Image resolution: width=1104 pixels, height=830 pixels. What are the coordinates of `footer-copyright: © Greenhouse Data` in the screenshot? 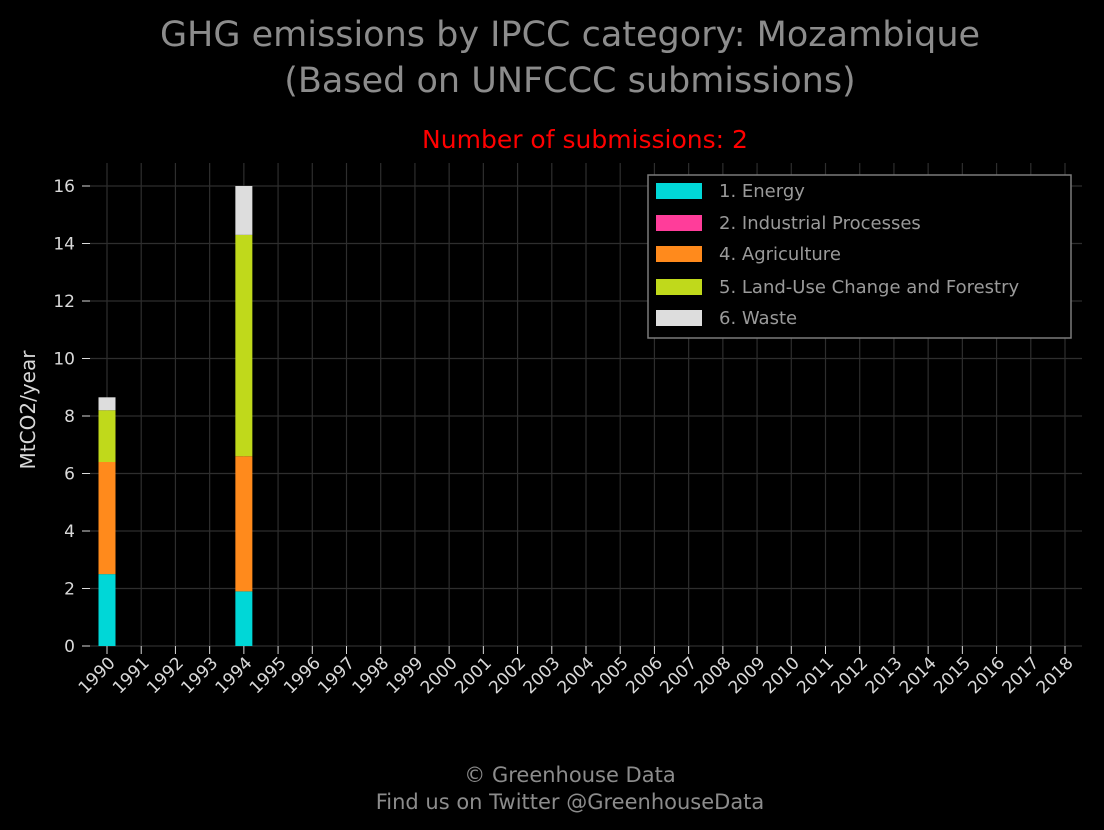 It's located at (569, 775).